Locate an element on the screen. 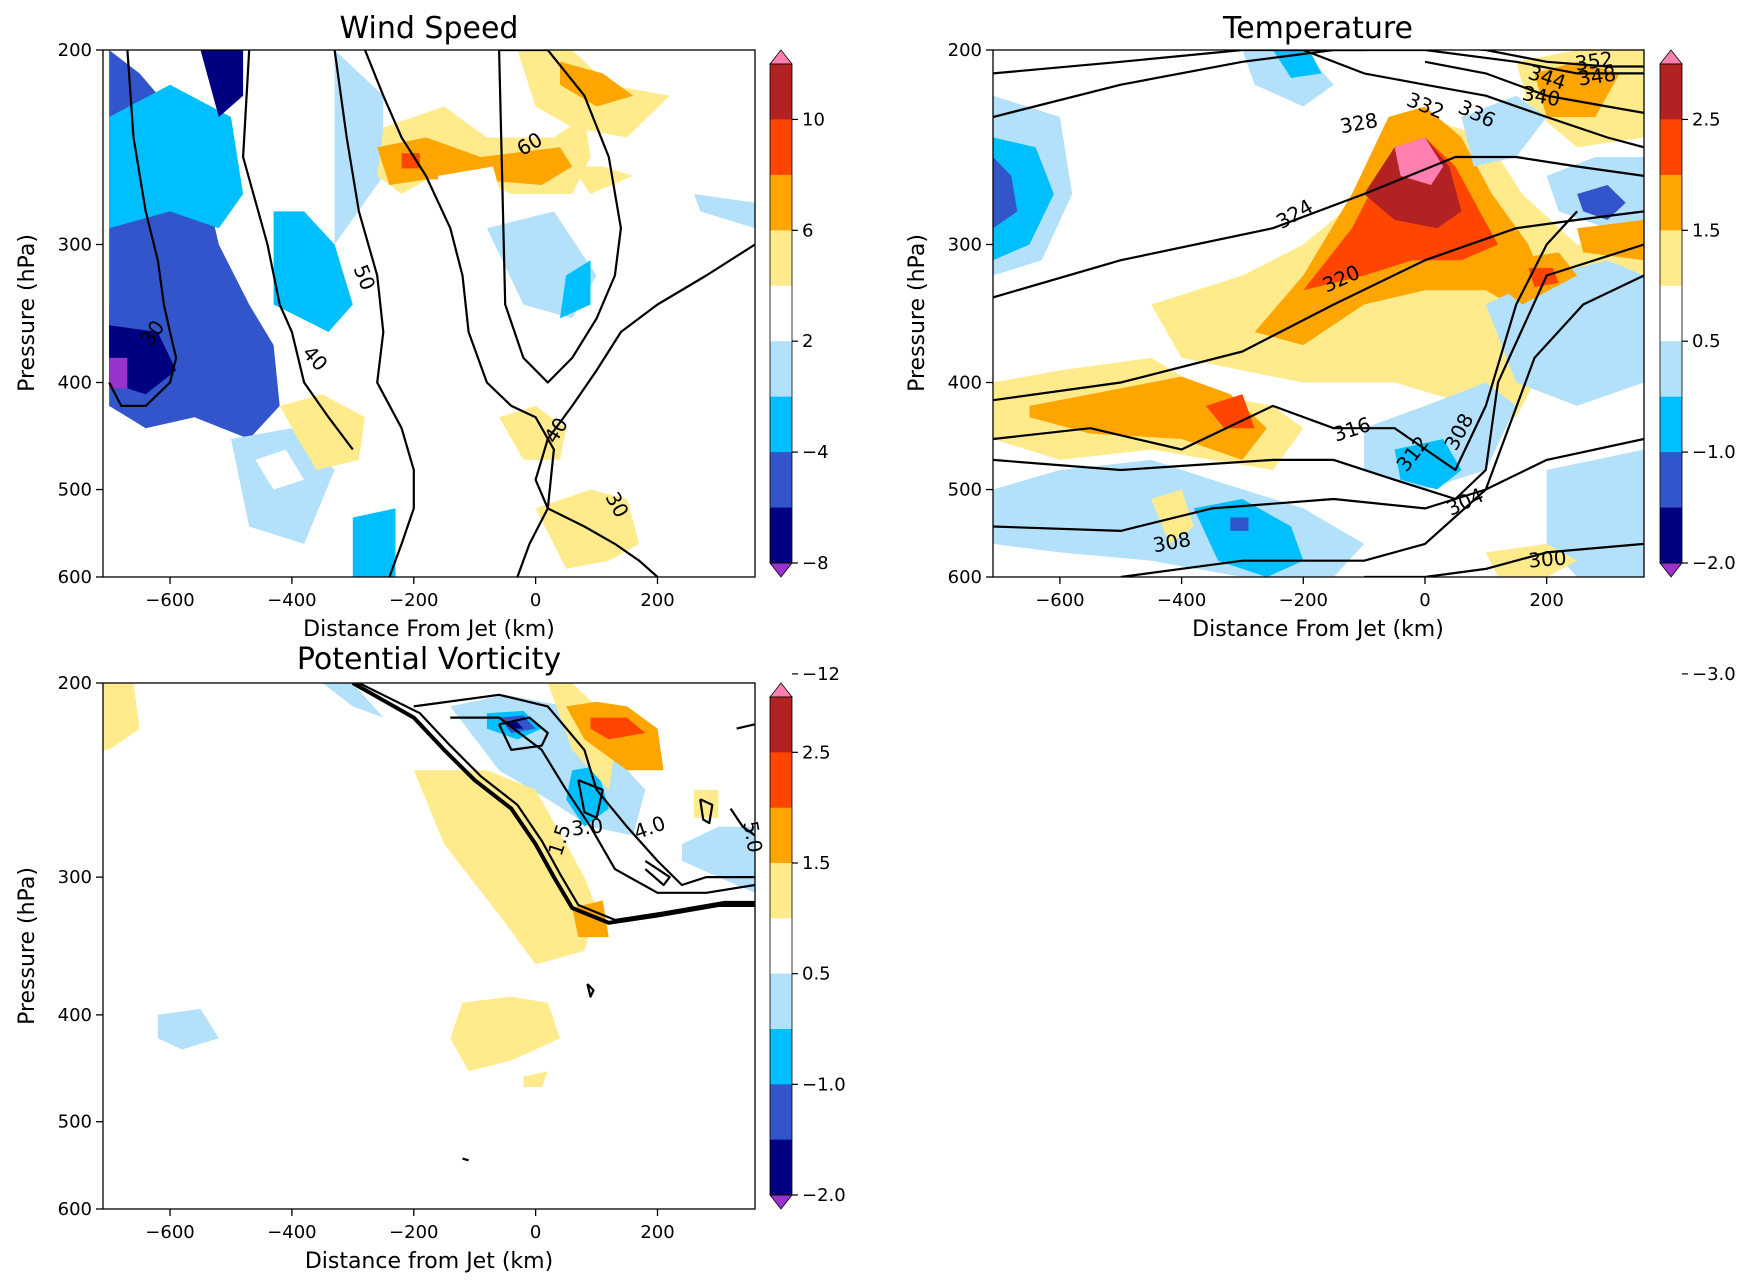 Image resolution: width=1747 pixels, height=1288 pixels. contour-label: 3.0 is located at coordinates (587, 826).